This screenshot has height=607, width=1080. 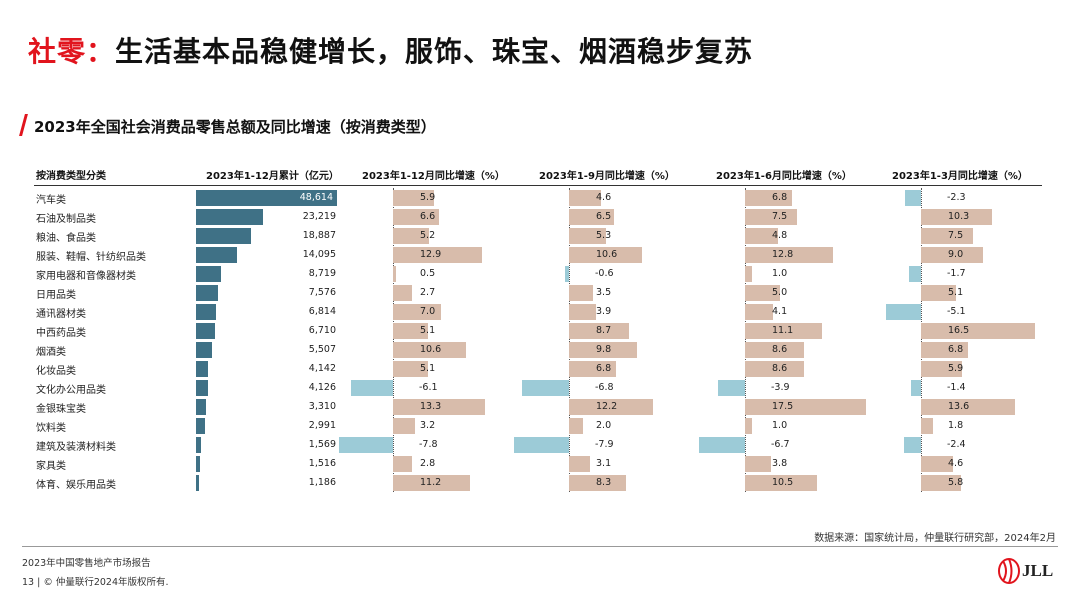 I want to click on growth-value-label: 10.5, so click(x=783, y=482).